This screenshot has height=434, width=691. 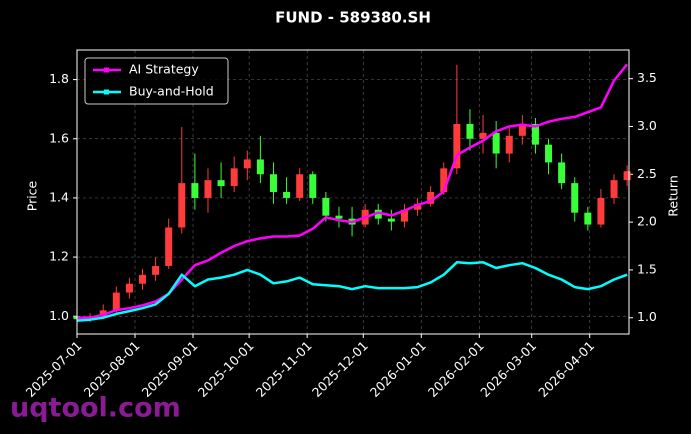 What do you see at coordinates (566, 369) in the screenshot?
I see `x-tick-label: 2026-04-01` at bounding box center [566, 369].